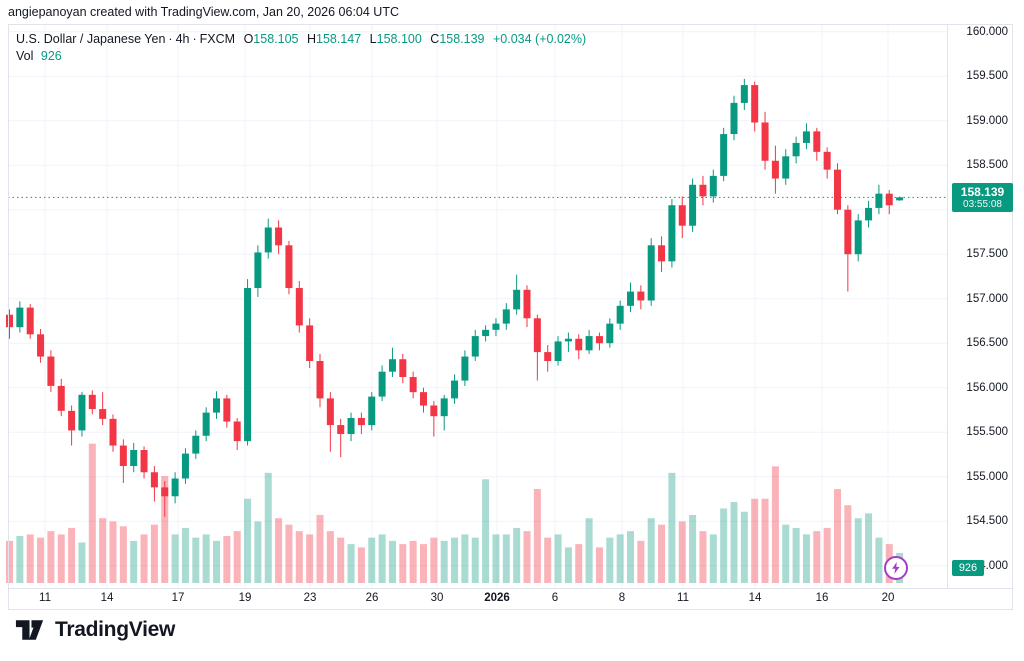  What do you see at coordinates (497, 598) in the screenshot?
I see `time-axis-label: 2026` at bounding box center [497, 598].